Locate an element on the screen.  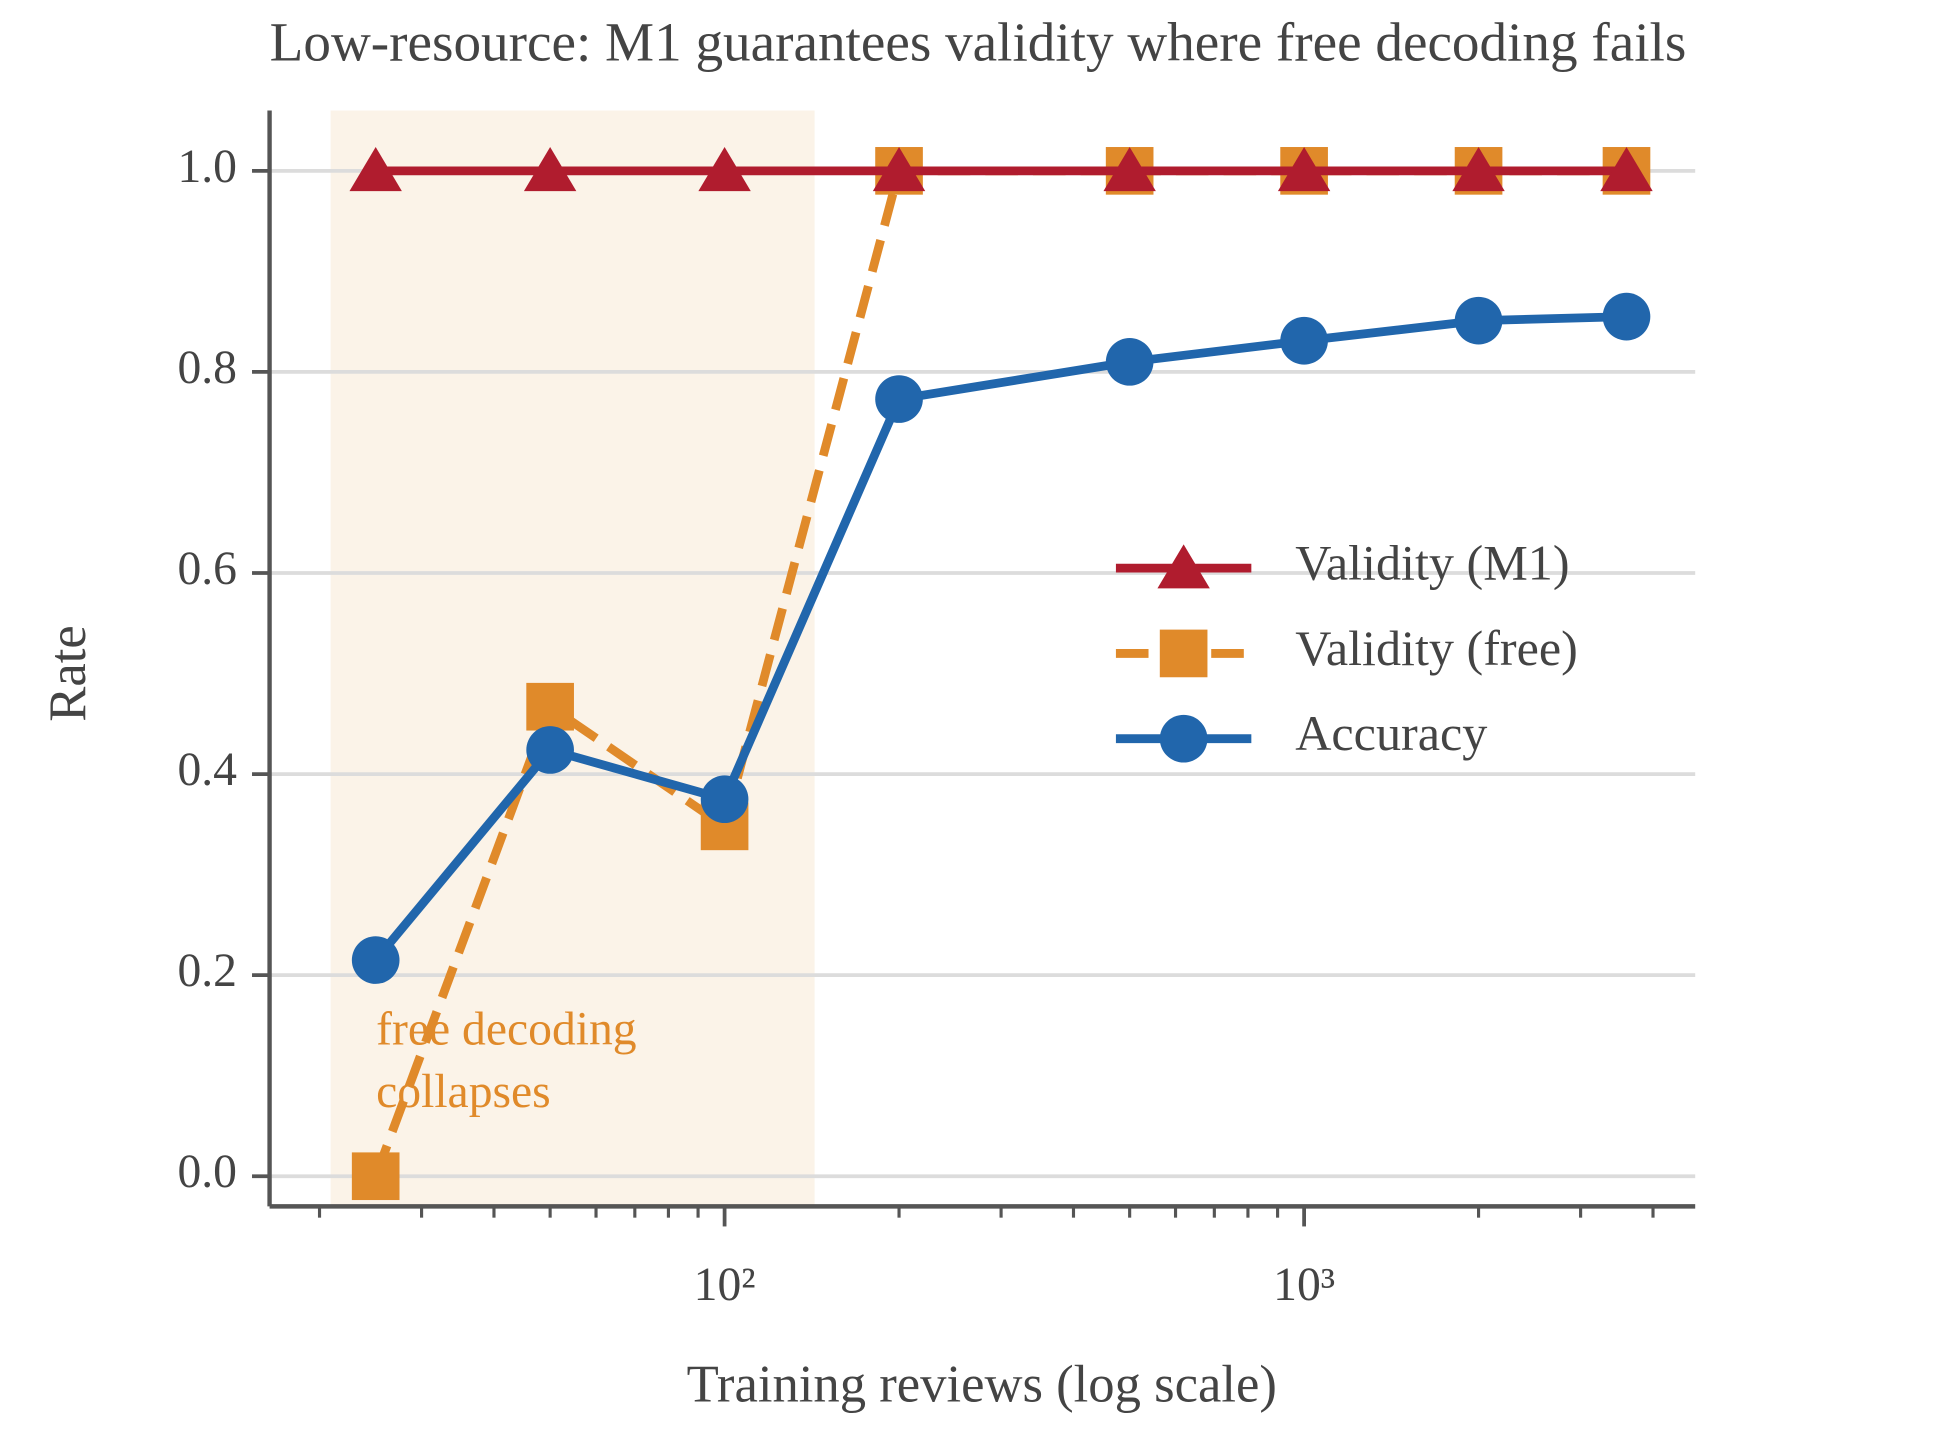
x-axis-label: Training reviews (log scale) is located at coordinates (982, 1385).